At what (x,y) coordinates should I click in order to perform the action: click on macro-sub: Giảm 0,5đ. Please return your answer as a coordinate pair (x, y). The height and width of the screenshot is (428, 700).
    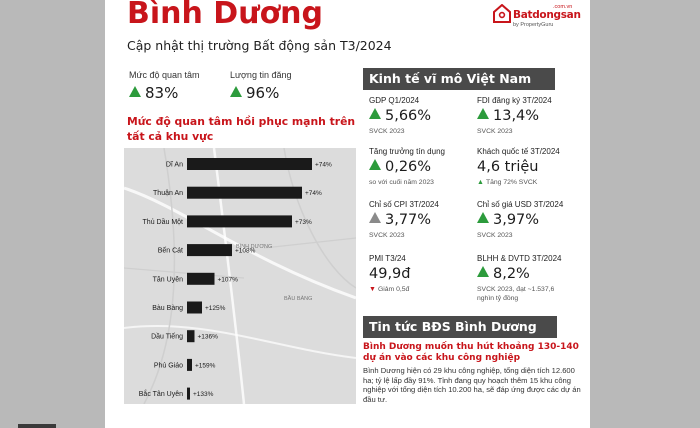
    Looking at the image, I should click on (393, 289).